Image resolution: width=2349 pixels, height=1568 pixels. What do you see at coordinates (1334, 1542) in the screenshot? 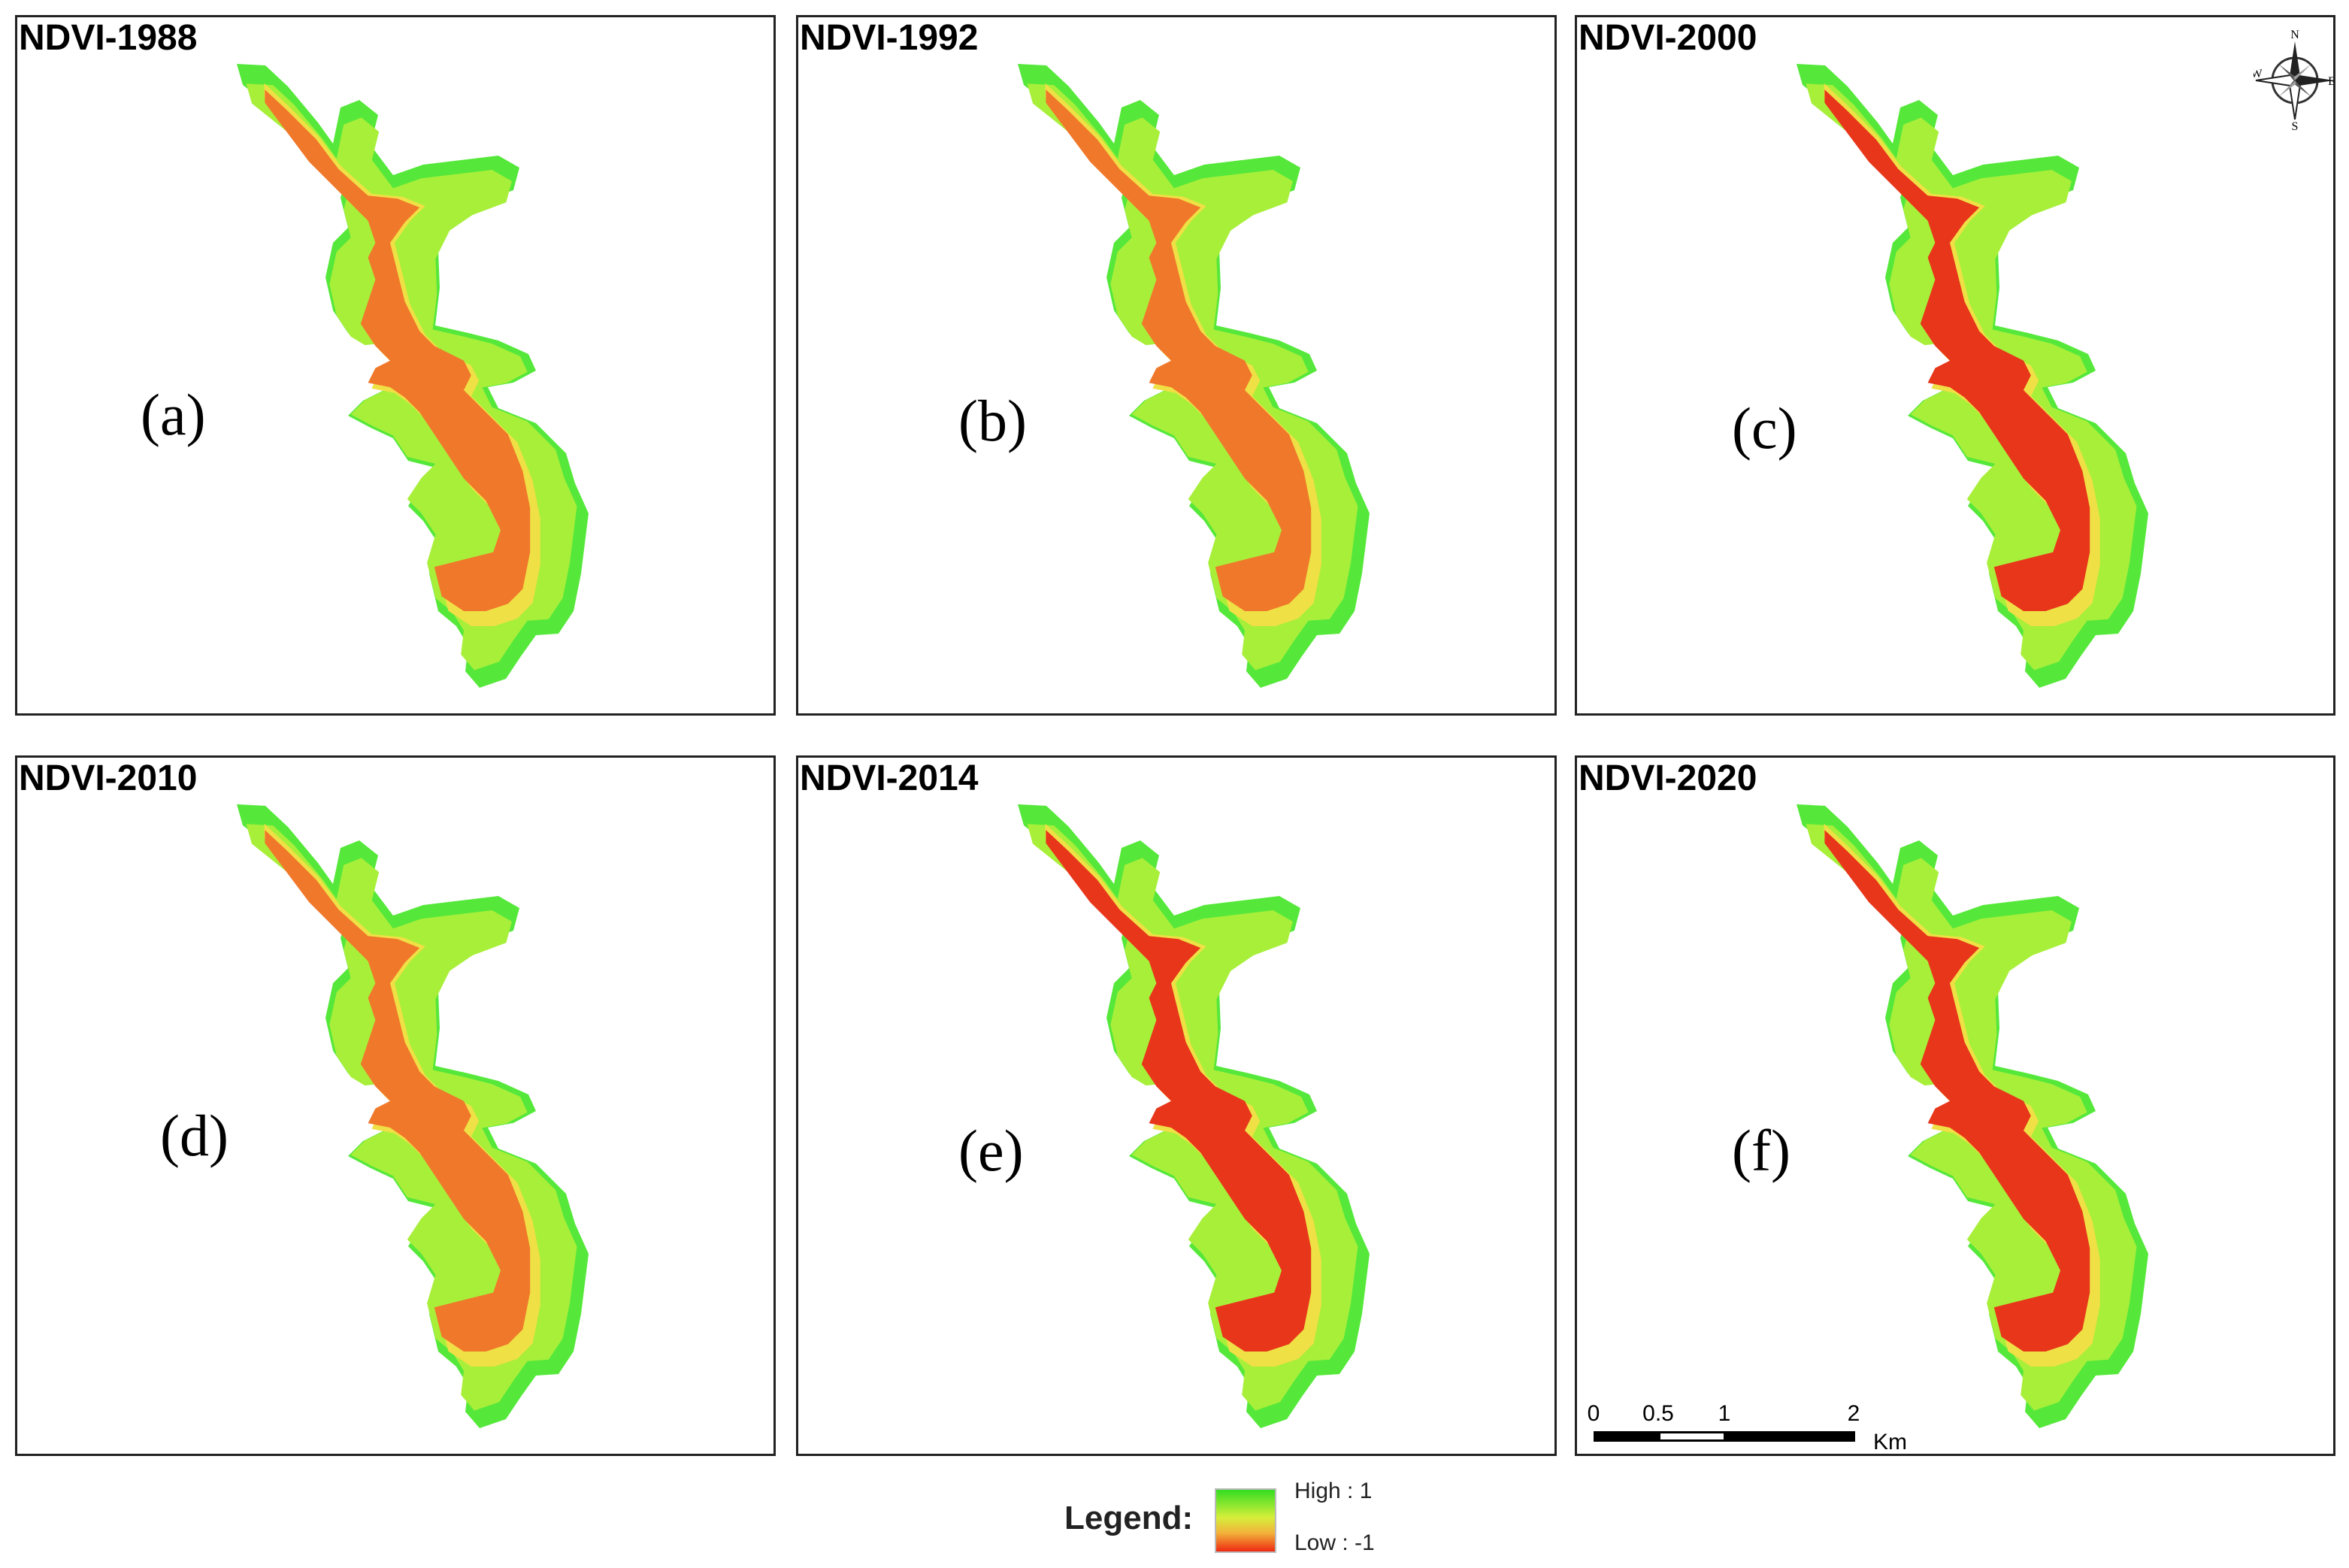
I see `legend-low-label: Low : -1` at bounding box center [1334, 1542].